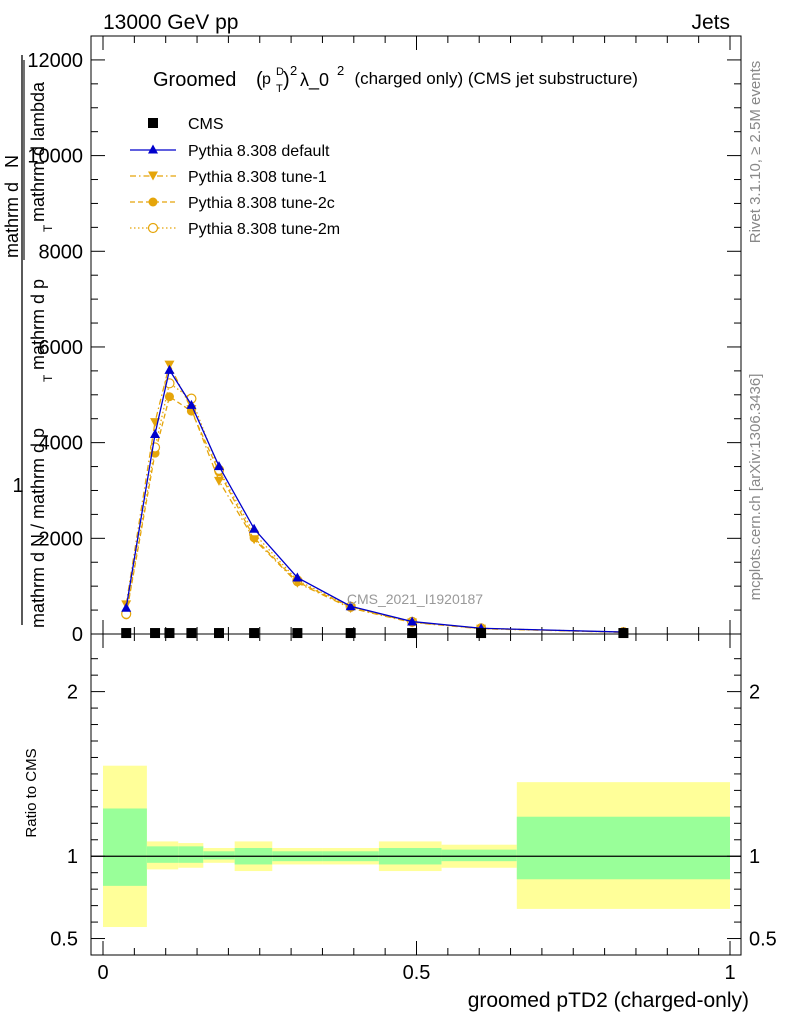 The height and width of the screenshot is (1024, 786). I want to click on x-tick-label: 0, so click(102, 973).